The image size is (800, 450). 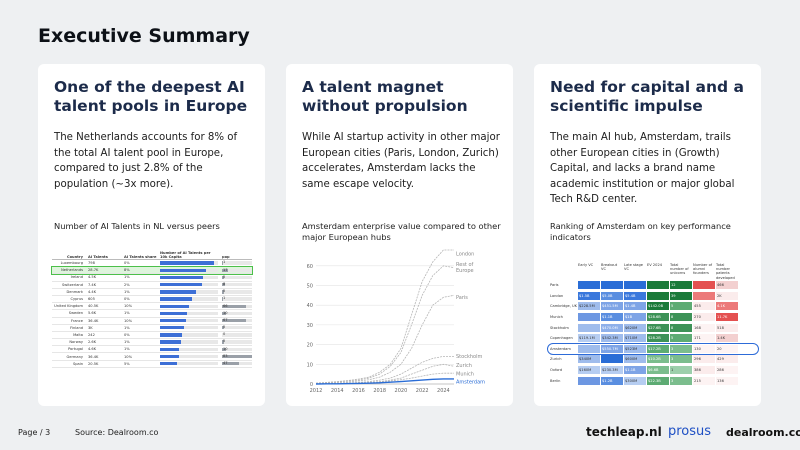 I want to click on kpi-cell: $1.2B, so click(x=612, y=380).